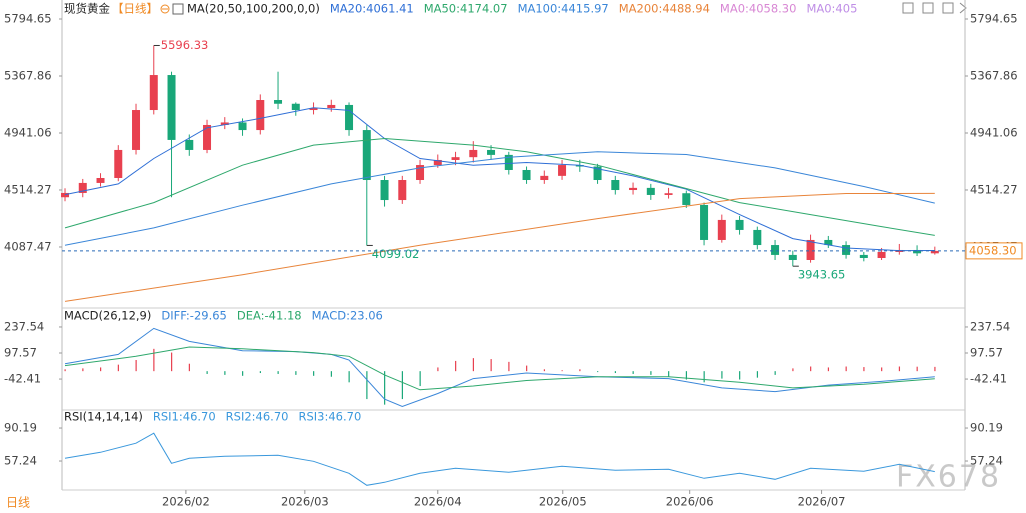 This screenshot has height=513, width=1026. What do you see at coordinates (194, 316) in the screenshot?
I see `legend-entry: DIFF:-29.65` at bounding box center [194, 316].